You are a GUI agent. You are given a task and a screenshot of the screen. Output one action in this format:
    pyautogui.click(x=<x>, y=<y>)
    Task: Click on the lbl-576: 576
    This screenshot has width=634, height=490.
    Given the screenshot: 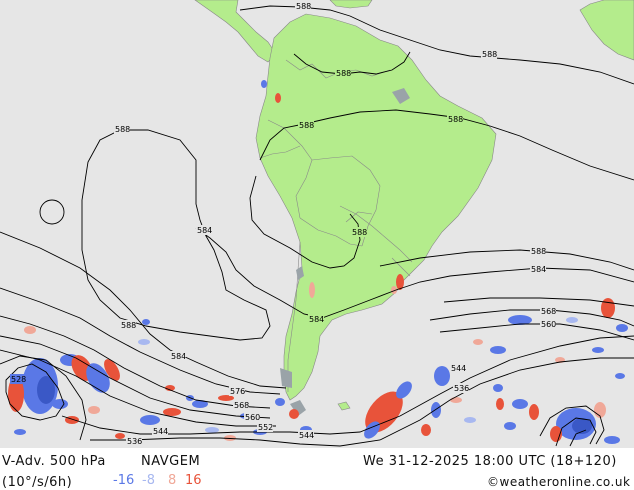 What is the action you would take?
    pyautogui.click(x=237, y=391)
    